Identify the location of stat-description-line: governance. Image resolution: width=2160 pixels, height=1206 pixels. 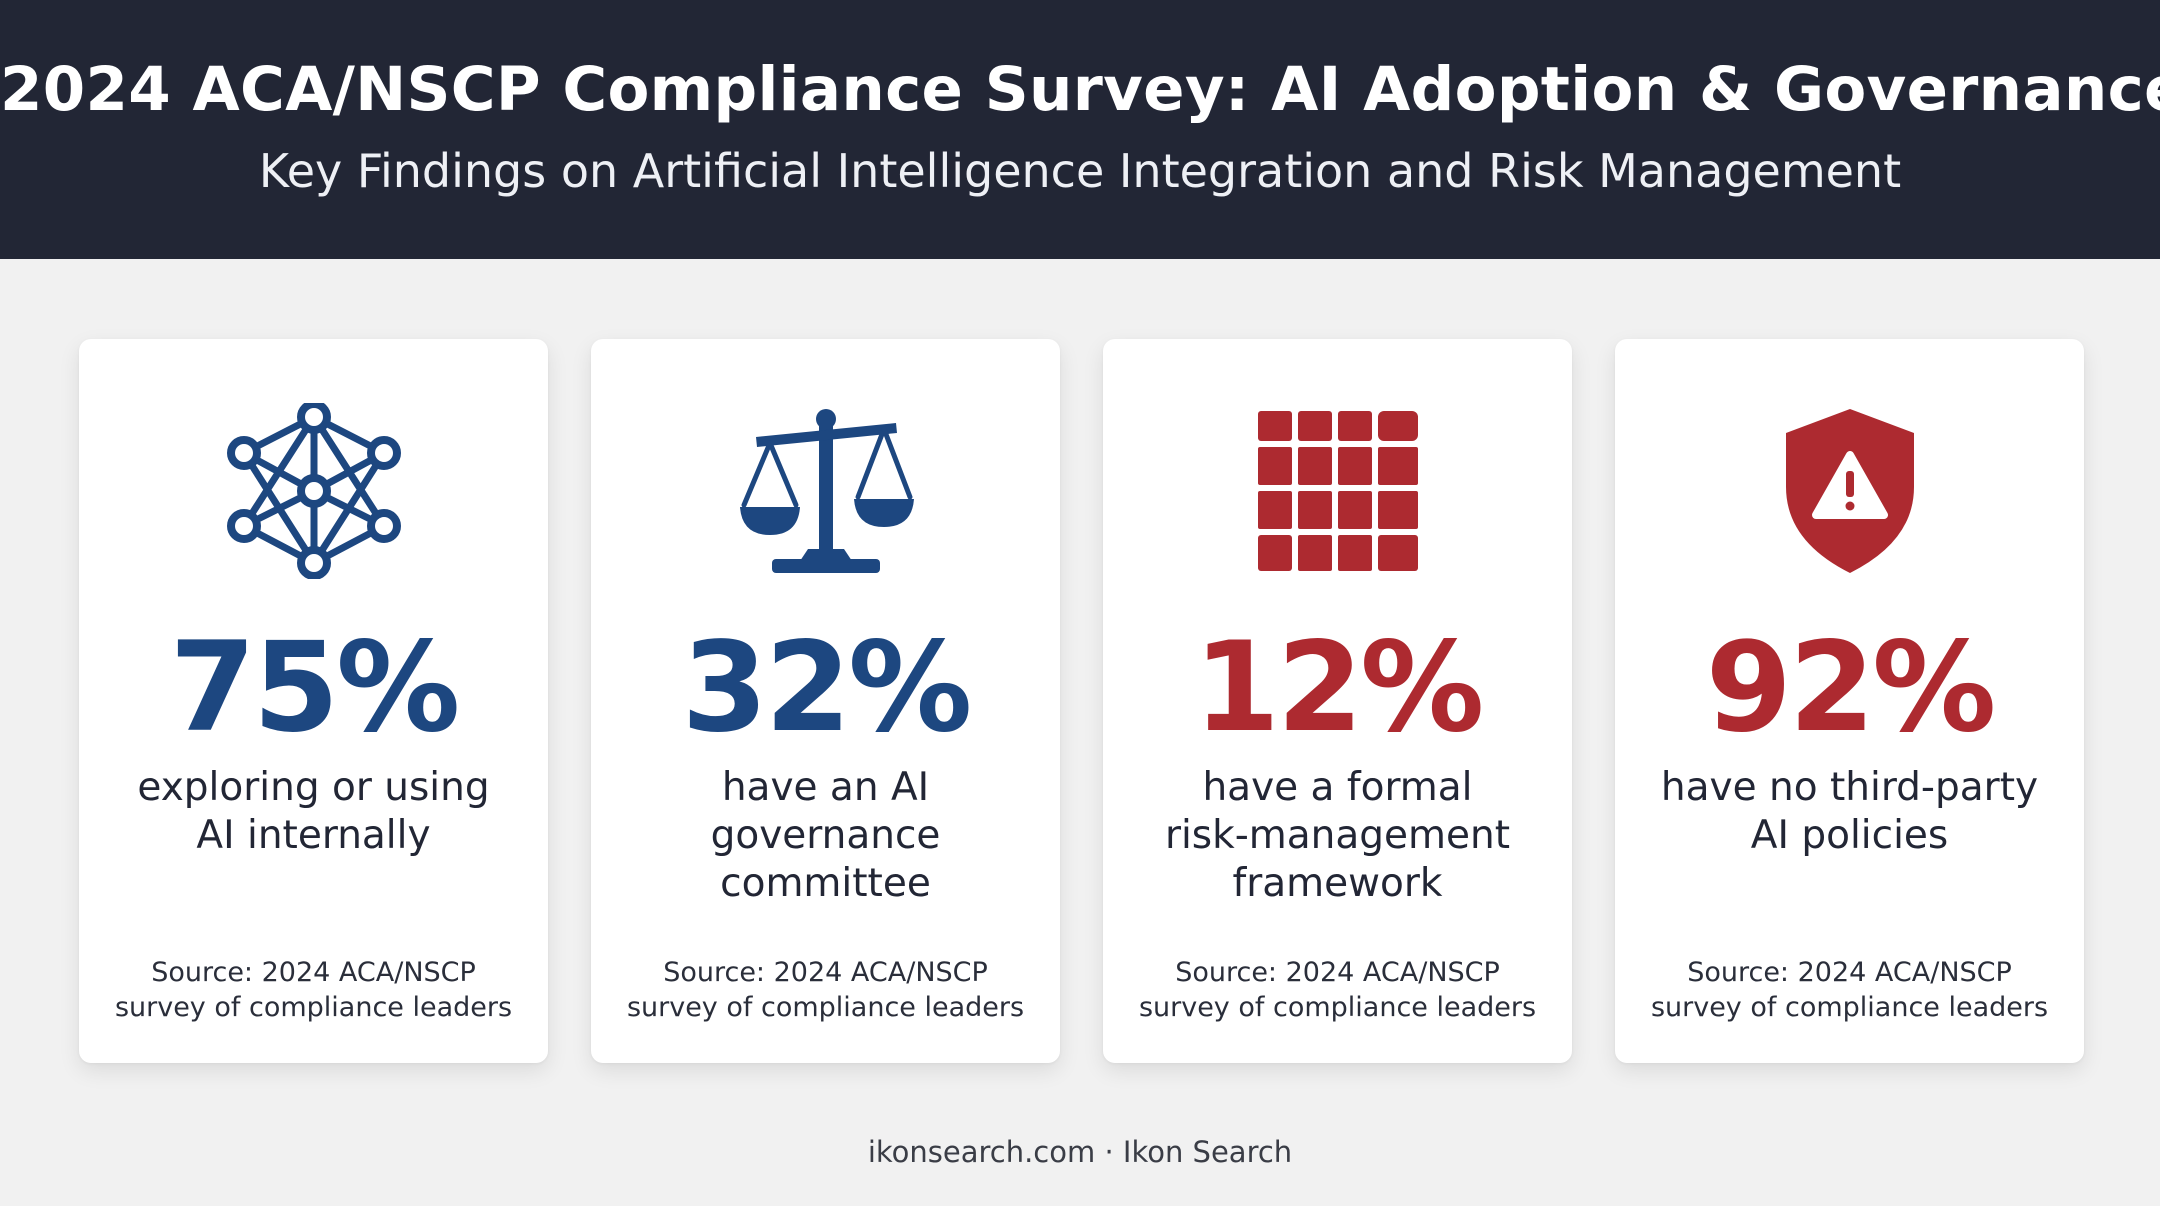
(825, 835).